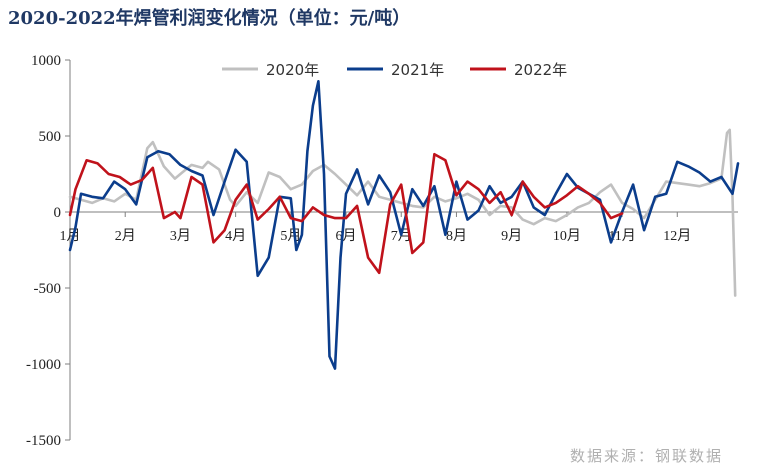  I want to click on x-tick-label: 9月, so click(511, 236).